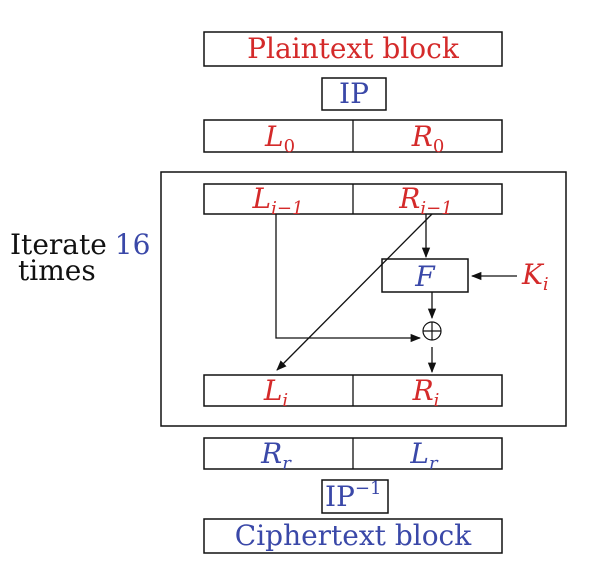 The width and height of the screenshot is (598, 585). Describe the element at coordinates (133, 244) in the screenshot. I see `iterate-count: 16` at that location.